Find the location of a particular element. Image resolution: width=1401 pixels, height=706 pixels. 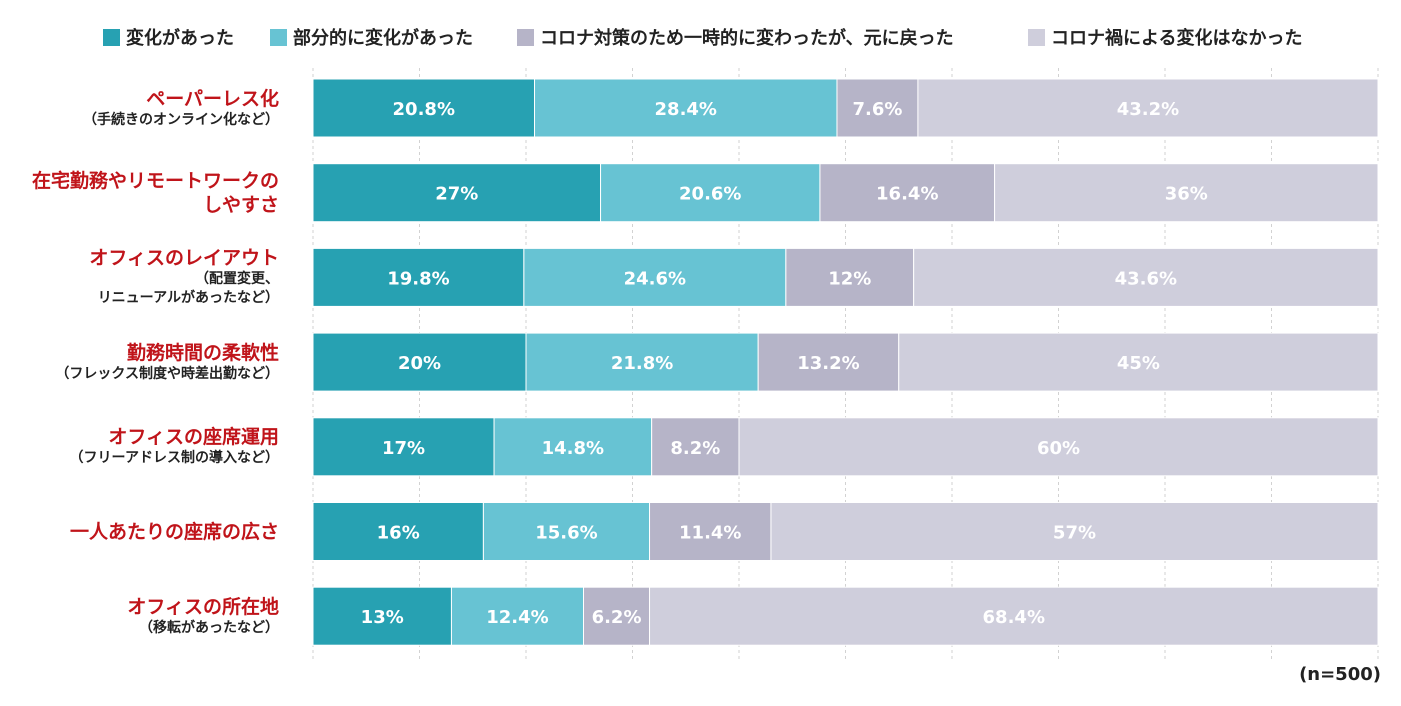

category-title: オフィスの座席運用 is located at coordinates (193, 437).